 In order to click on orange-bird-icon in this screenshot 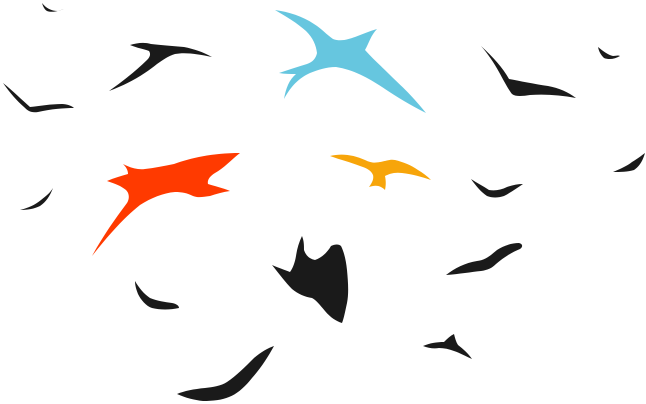, I will do `click(380, 172)`.